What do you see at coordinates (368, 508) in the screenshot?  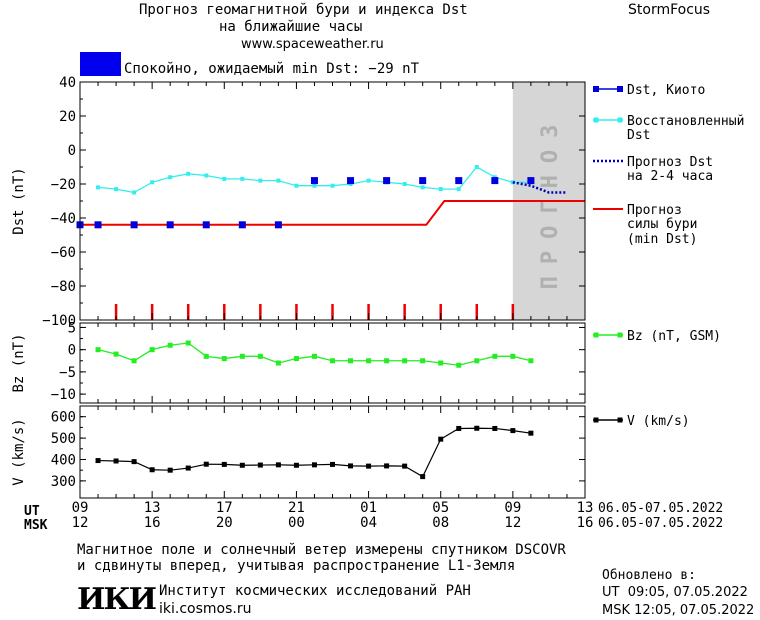 I see `ut-tick-label: 01` at bounding box center [368, 508].